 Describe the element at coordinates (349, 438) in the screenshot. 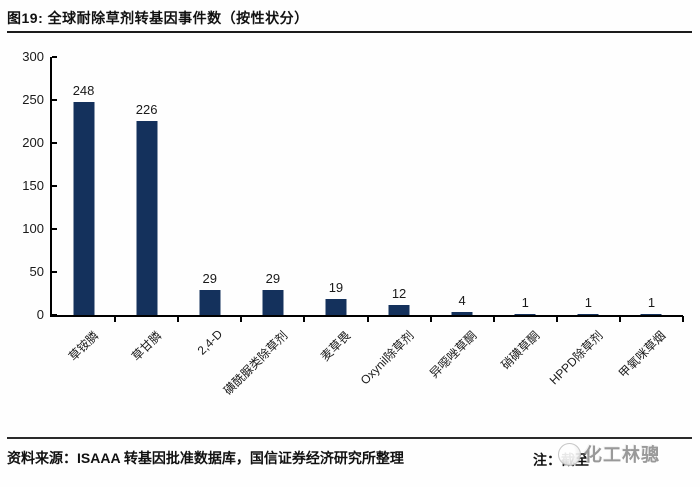

I see `footer-divider` at that location.